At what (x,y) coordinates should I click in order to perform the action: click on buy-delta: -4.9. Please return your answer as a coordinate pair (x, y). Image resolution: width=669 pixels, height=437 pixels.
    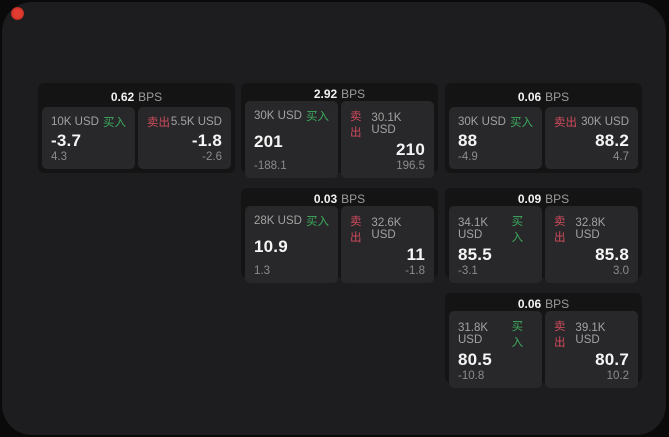
    Looking at the image, I should click on (468, 157).